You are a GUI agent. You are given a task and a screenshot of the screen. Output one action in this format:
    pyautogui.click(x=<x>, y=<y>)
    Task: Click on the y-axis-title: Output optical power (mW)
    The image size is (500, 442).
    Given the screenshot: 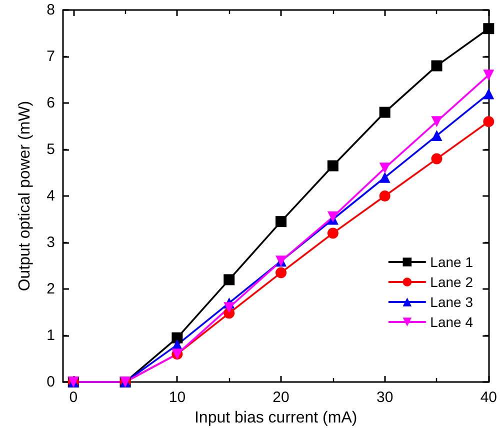 What is the action you would take?
    pyautogui.click(x=25, y=196)
    